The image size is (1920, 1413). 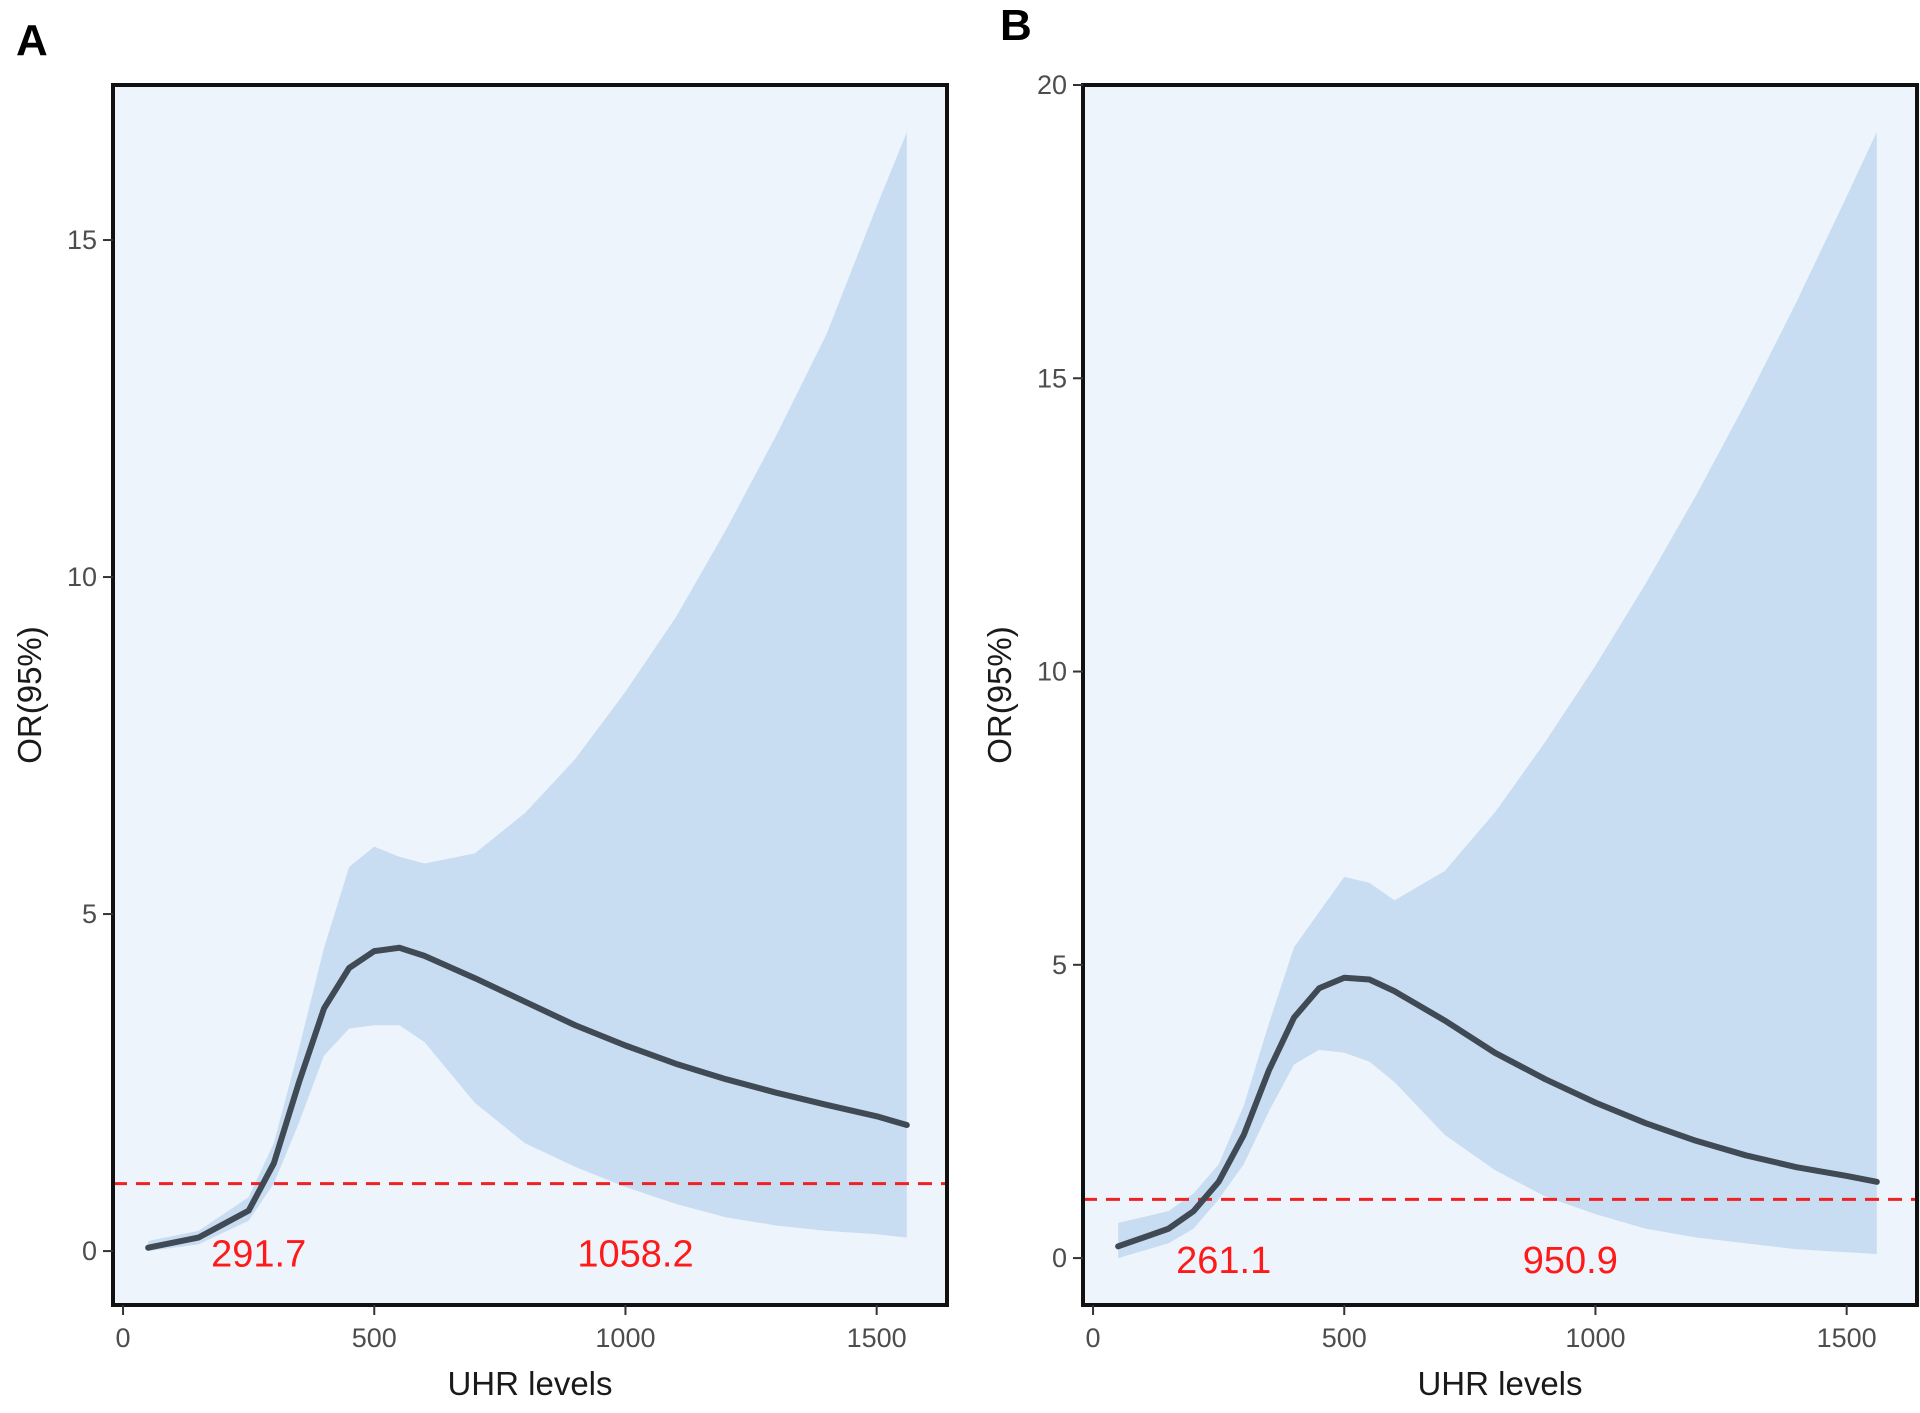 What do you see at coordinates (1052, 85) in the screenshot?
I see `y-tick-label: 20` at bounding box center [1052, 85].